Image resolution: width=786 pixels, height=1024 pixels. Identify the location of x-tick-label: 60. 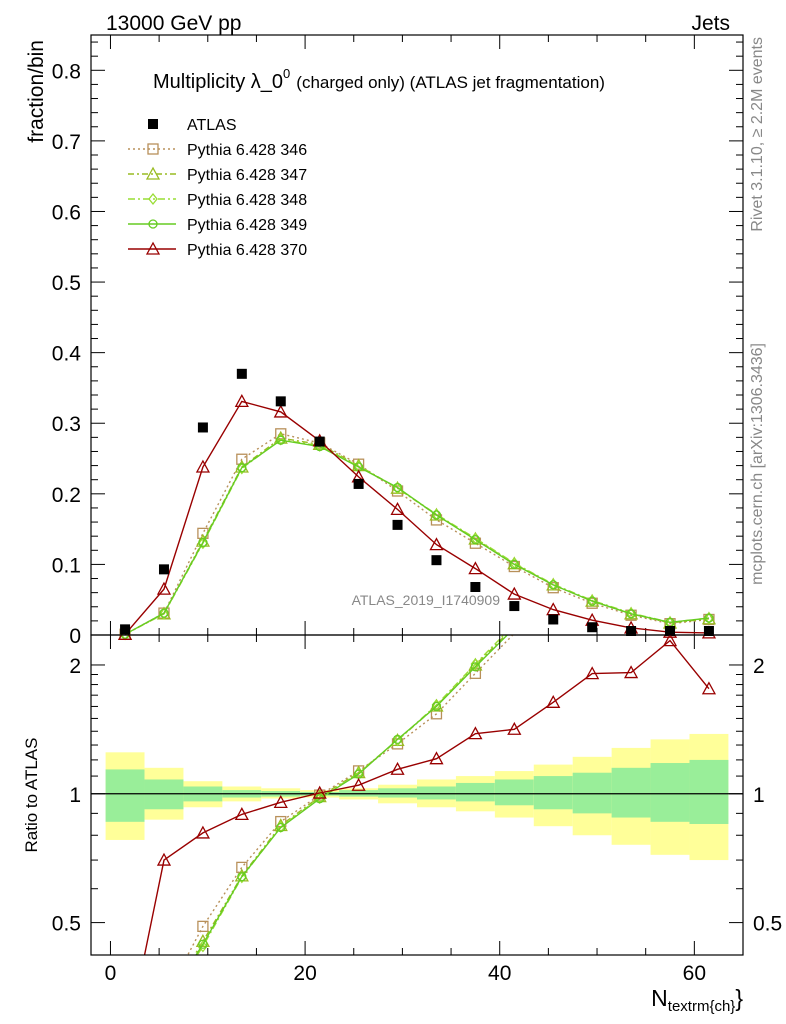
(694, 973).